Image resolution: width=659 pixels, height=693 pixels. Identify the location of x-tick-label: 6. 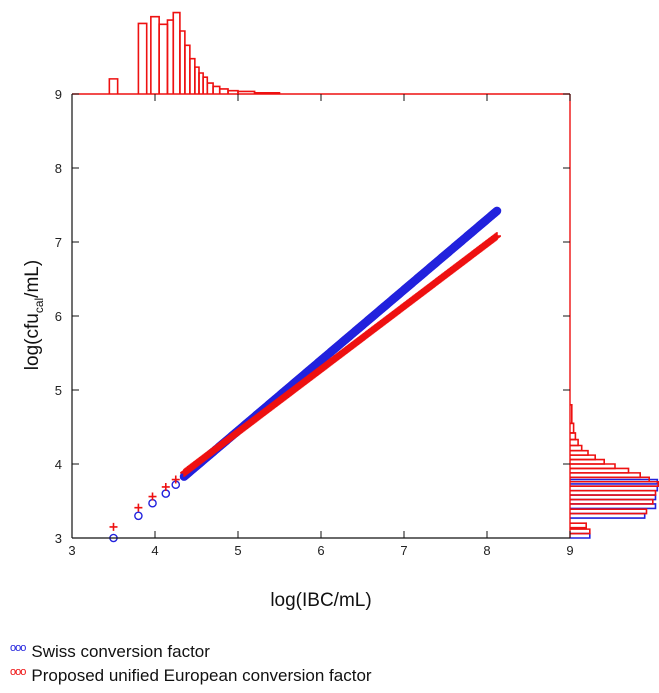
(320, 550).